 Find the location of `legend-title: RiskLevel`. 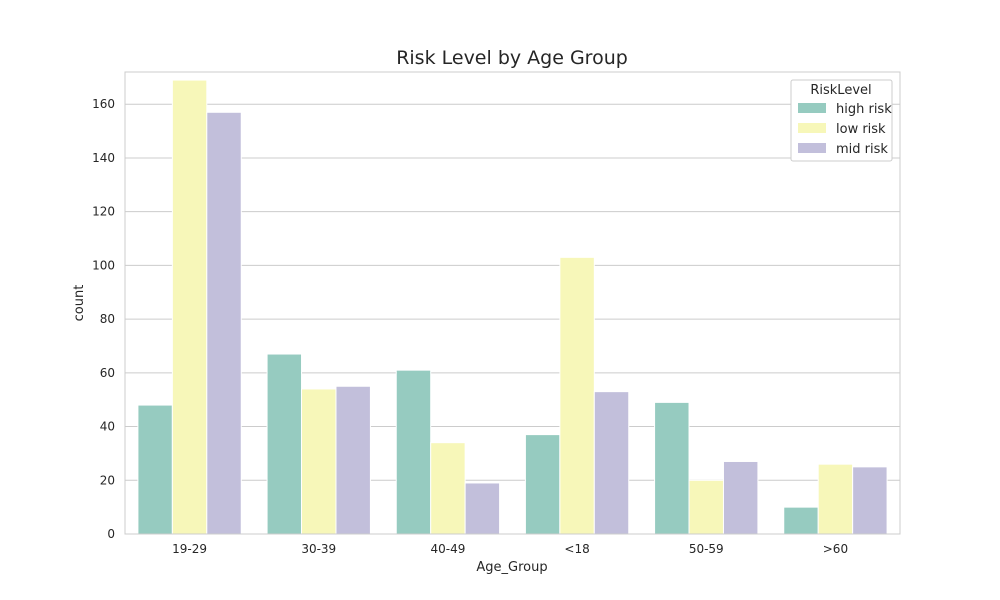

legend-title: RiskLevel is located at coordinates (840, 90).